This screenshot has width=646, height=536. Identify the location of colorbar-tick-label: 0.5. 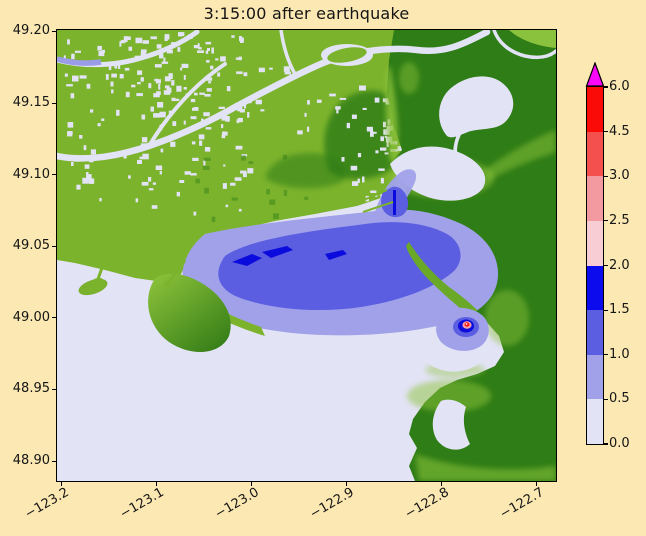
(619, 399).